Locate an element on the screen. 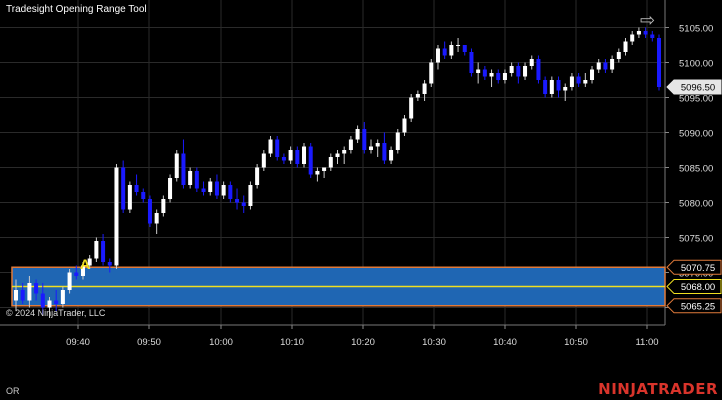 Image resolution: width=722 pixels, height=400 pixels. x-tick-label: 10:40 is located at coordinates (505, 342).